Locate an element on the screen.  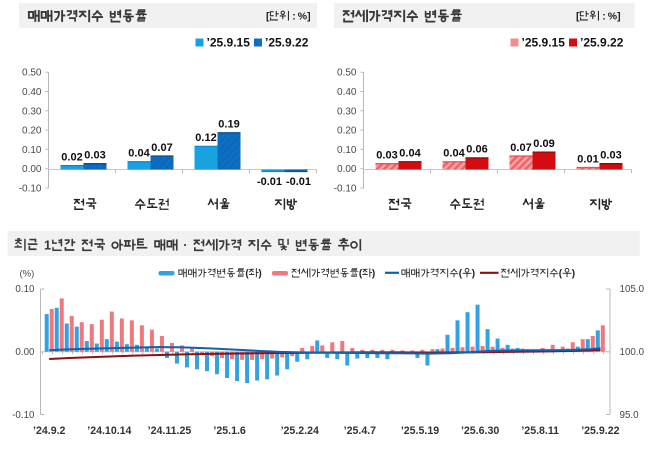
svg-text: 0.09 is located at coordinates (543, 144).